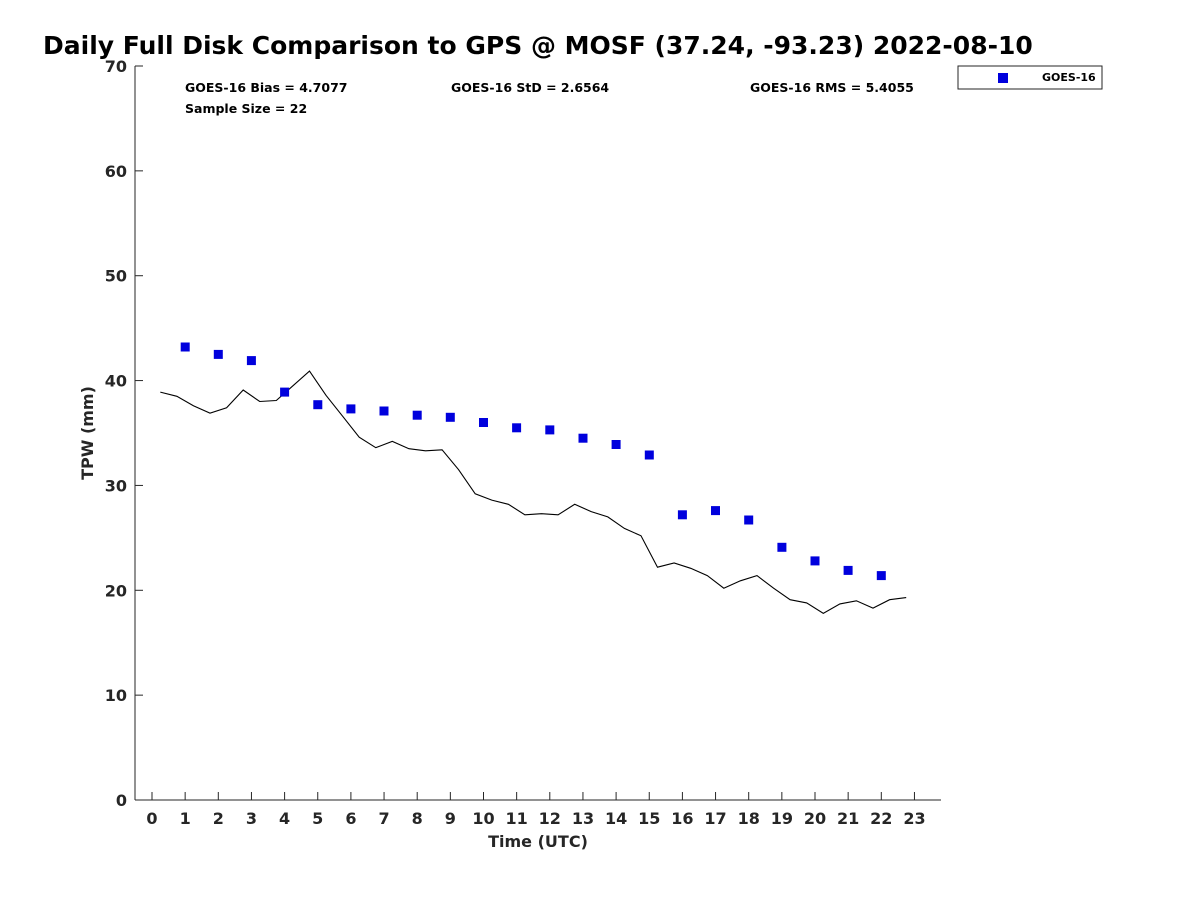  Describe the element at coordinates (116, 171) in the screenshot. I see `y-tick-label: 60` at that location.